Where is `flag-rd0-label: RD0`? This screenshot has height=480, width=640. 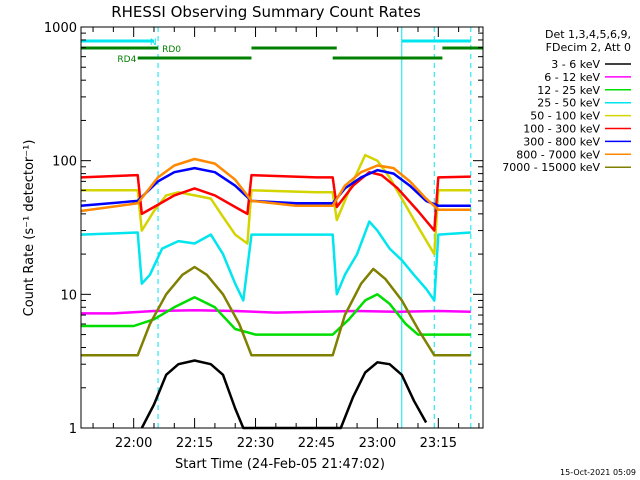 flag-rd0-label: RD0 is located at coordinates (171, 50).